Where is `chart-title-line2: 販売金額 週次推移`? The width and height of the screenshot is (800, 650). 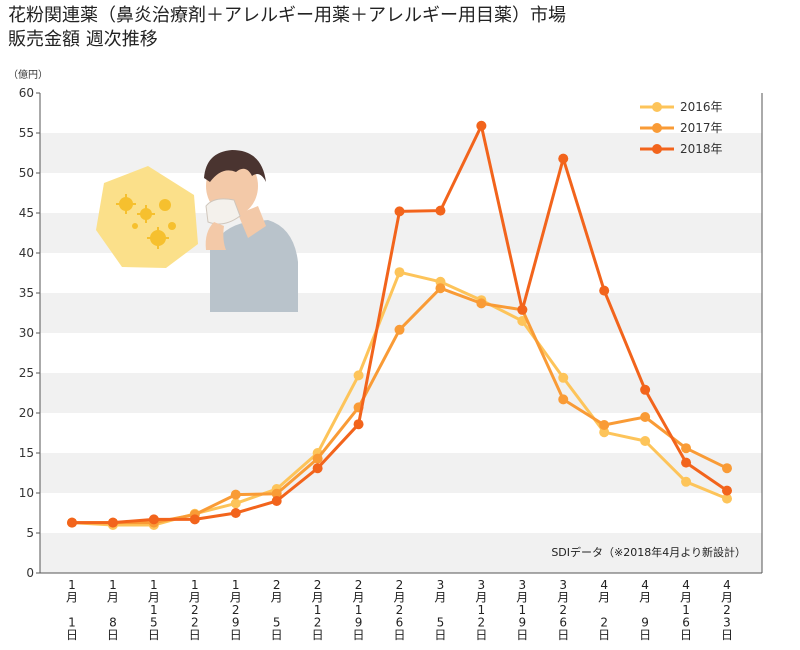 chart-title-line2: 販売金額 週次推移 is located at coordinates (83, 39).